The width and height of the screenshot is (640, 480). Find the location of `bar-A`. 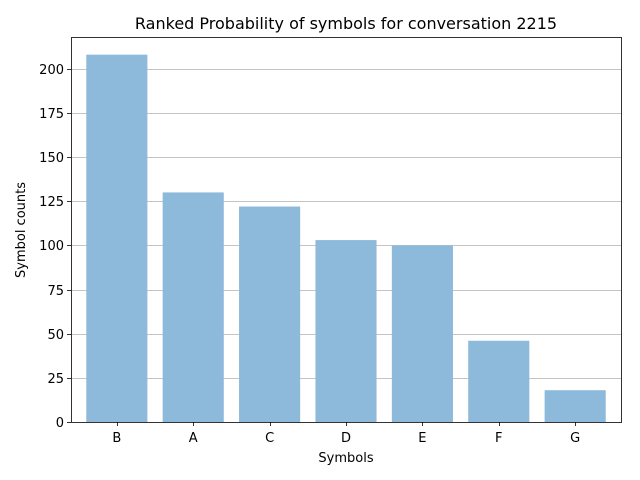

bar-A is located at coordinates (193, 307).